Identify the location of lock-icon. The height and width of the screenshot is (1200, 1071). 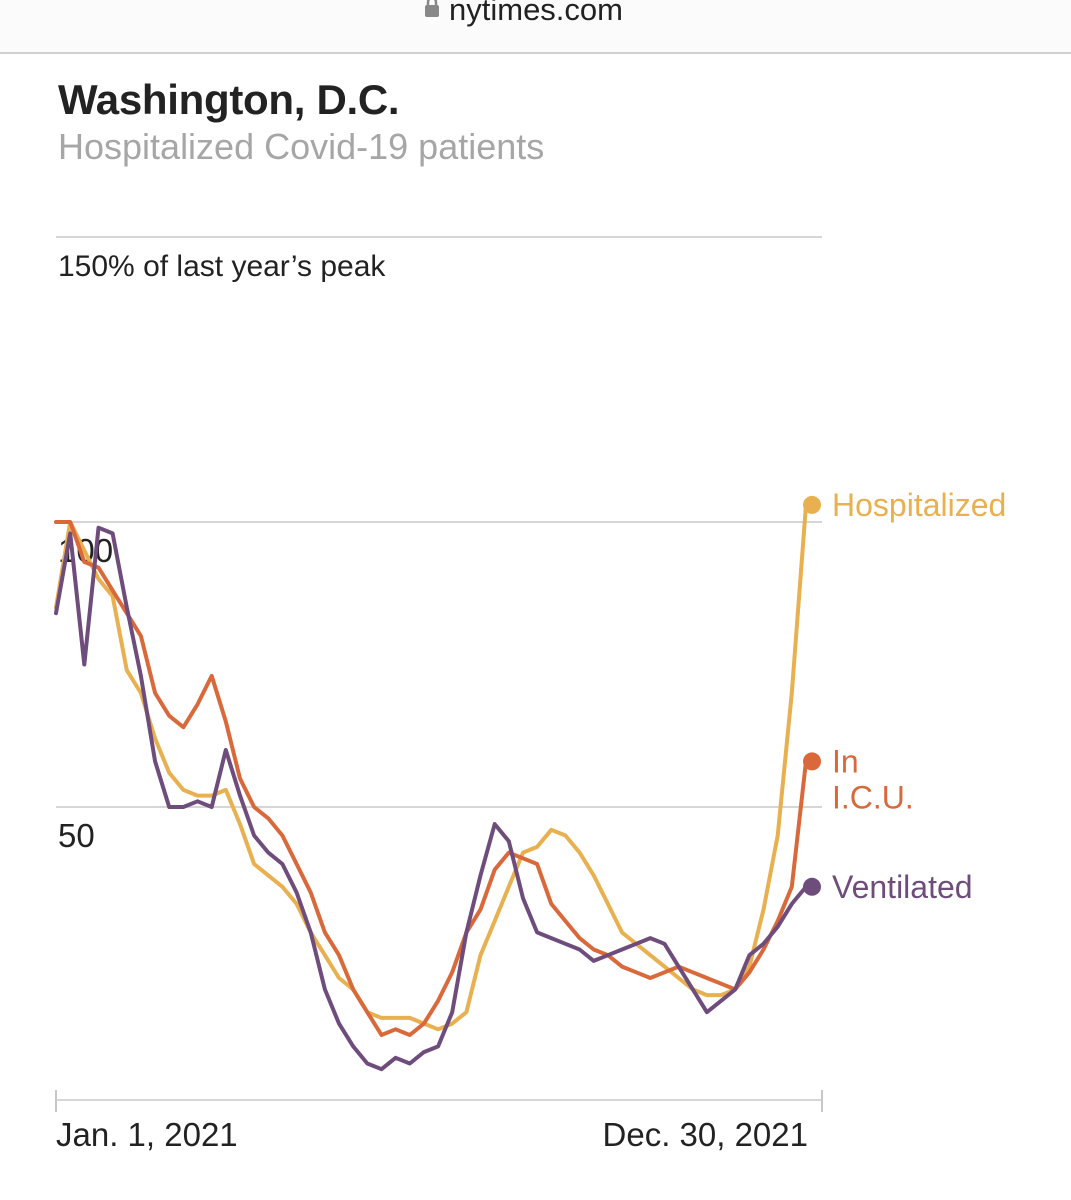
(432, 8).